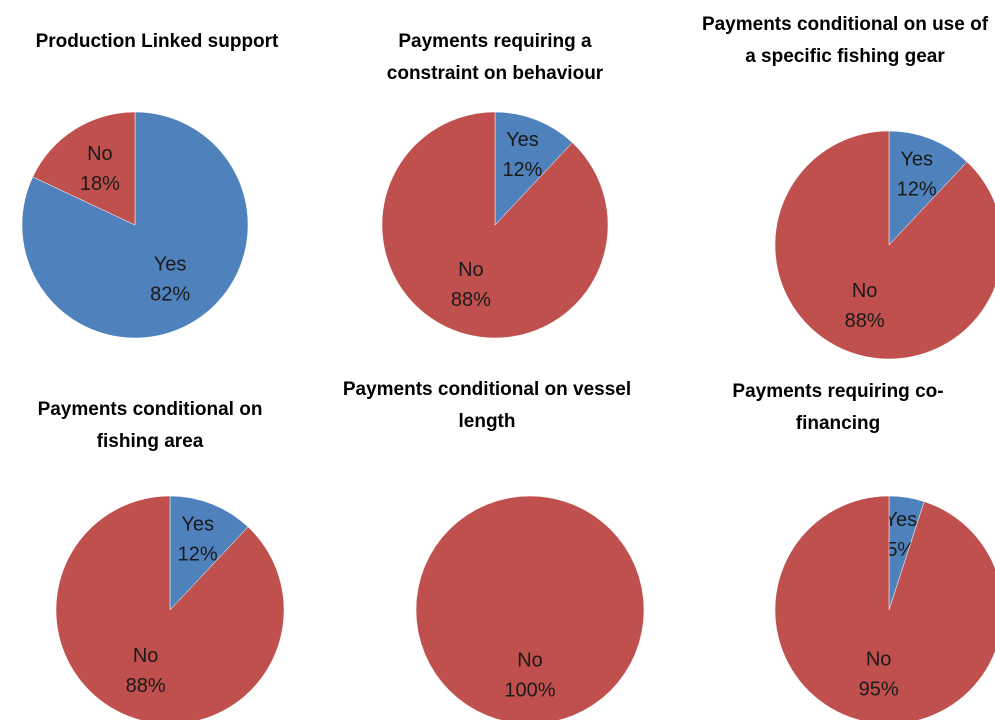 This screenshot has width=995, height=720. I want to click on slice-value-label: 100%, so click(529, 690).